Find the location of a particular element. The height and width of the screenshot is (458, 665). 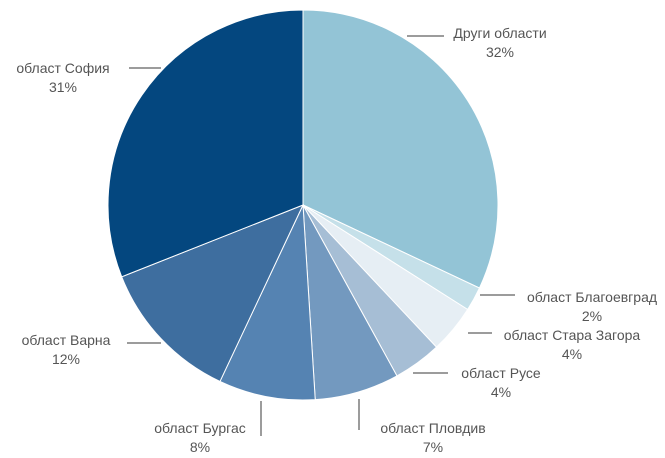

slice-name-label: област Варна is located at coordinates (66, 340).